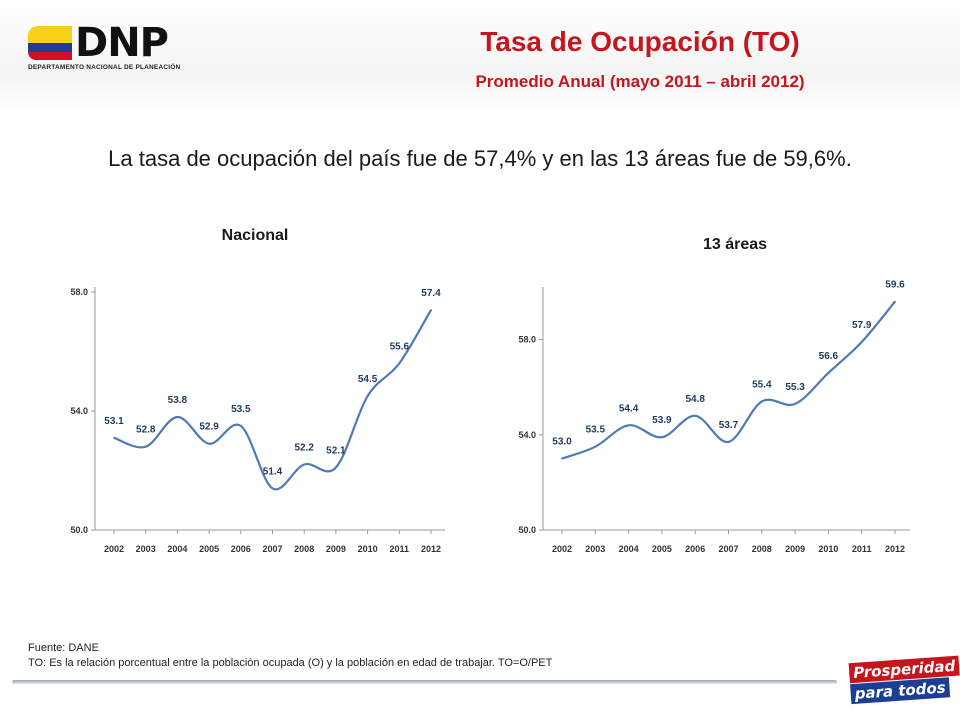 The width and height of the screenshot is (960, 720). I want to click on data-label: 57.9, so click(862, 325).